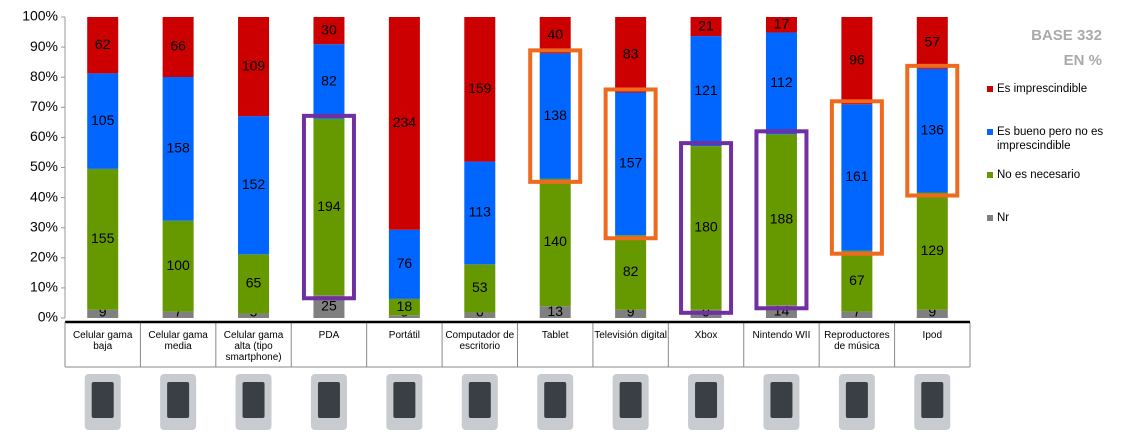  I want to click on data-label: 40, so click(555, 34).